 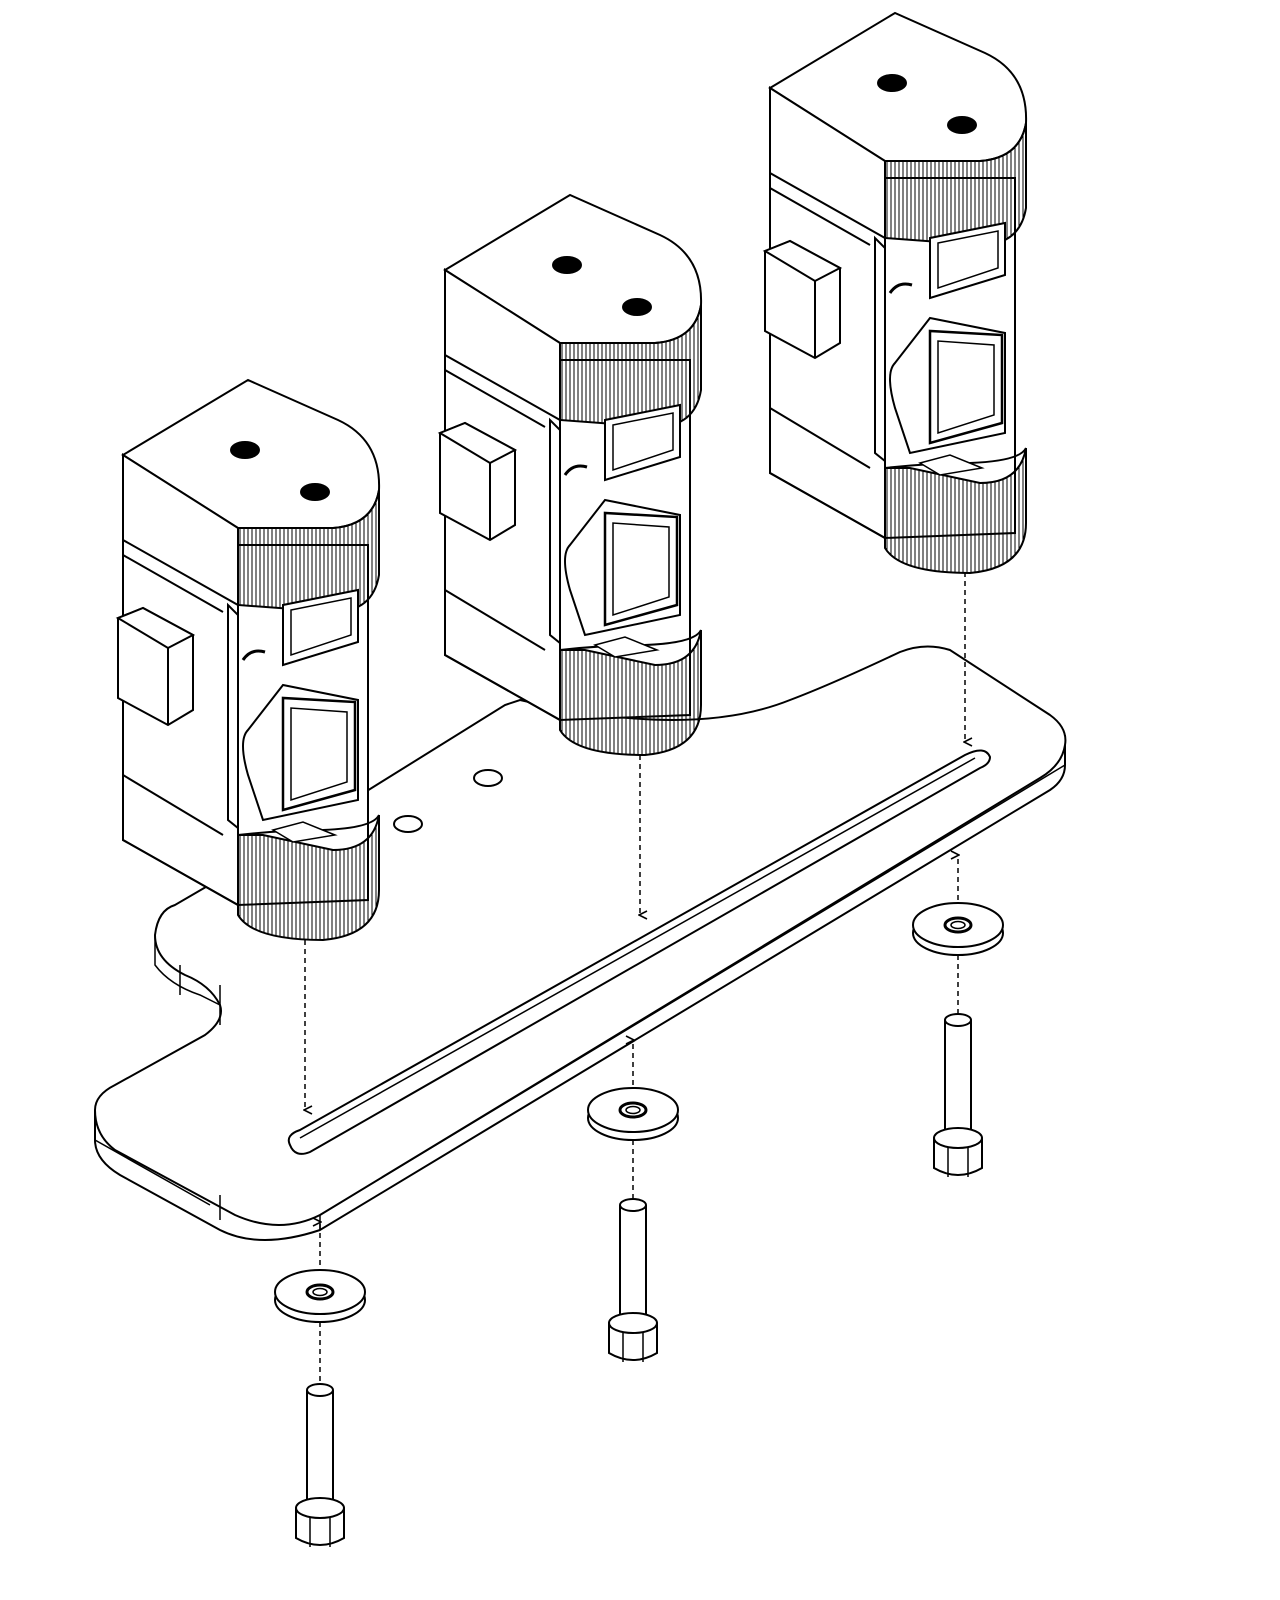 I want to click on bolt-left, so click(x=320, y=1465).